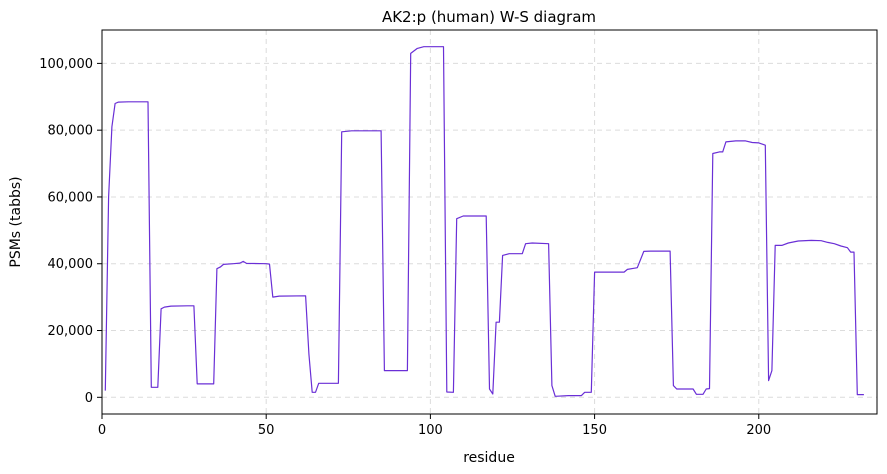 The height and width of the screenshot is (474, 887). I want to click on y-tick-label: 40,000, so click(71, 264).